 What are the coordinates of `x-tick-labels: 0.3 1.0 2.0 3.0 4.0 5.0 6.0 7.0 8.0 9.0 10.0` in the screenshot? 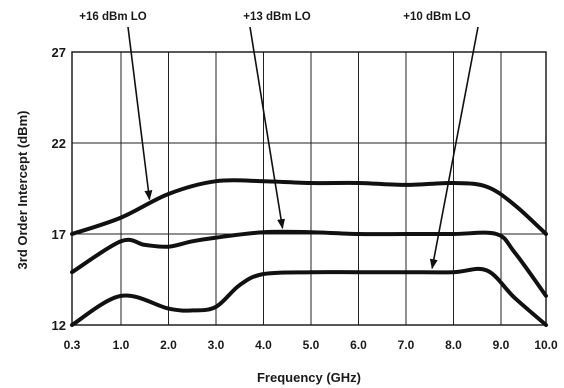 It's located at (311, 345).